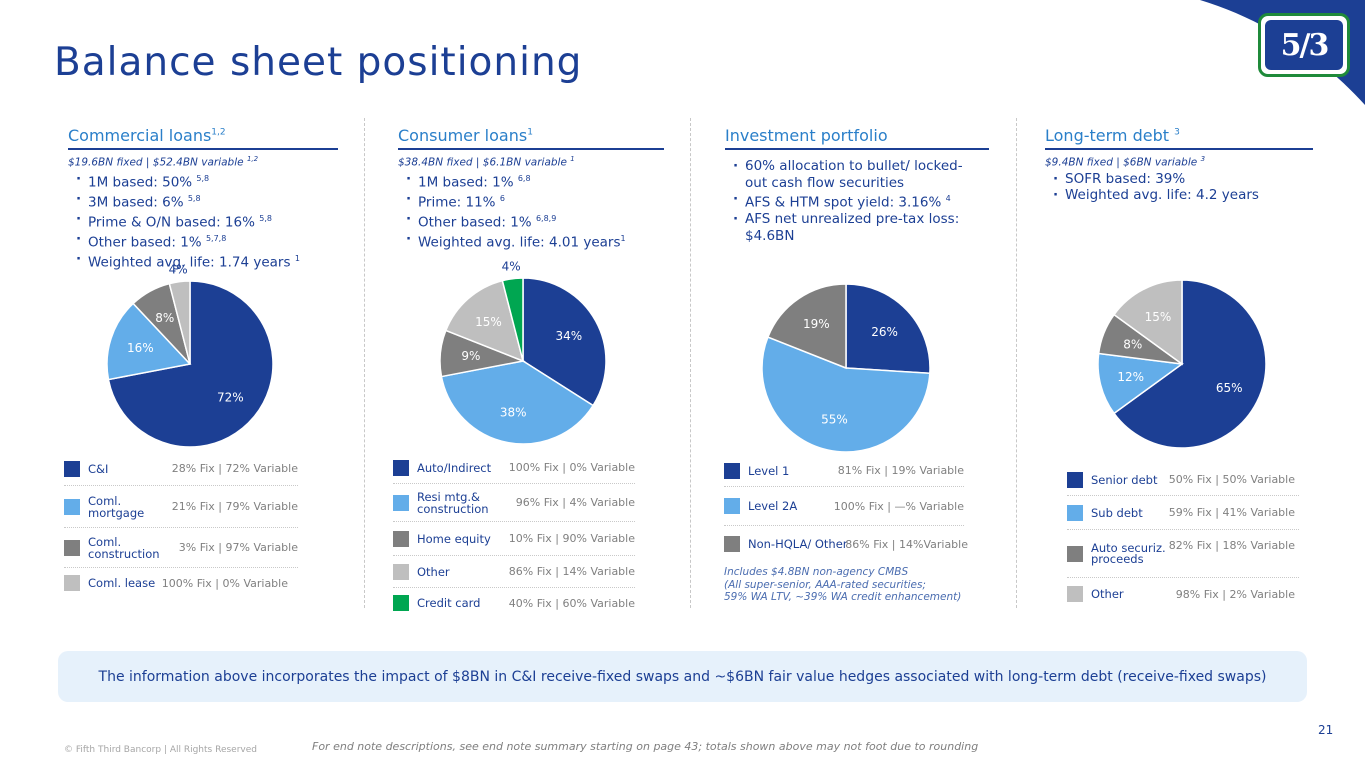 Image resolution: width=1365 pixels, height=768 pixels. I want to click on pie-label-senior-debt: 65%, so click(1229, 388).